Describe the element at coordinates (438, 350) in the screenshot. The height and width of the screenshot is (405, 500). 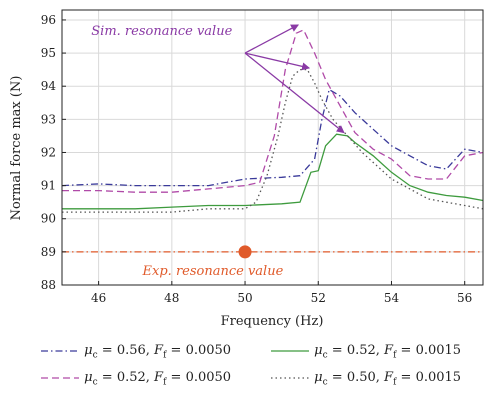
I see `legend-ff-series-3: 0.0015` at that location.